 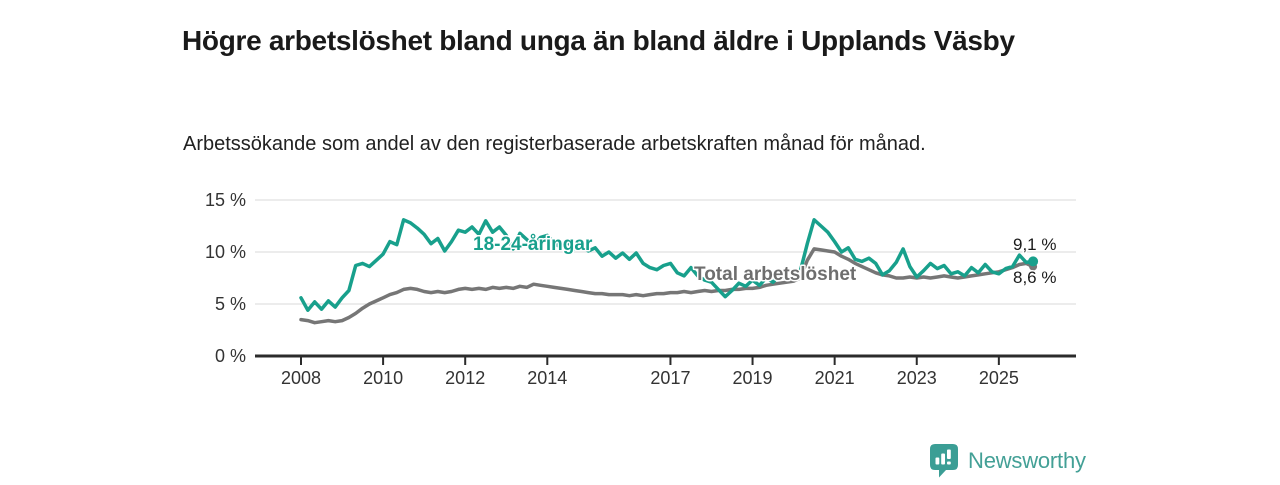 I want to click on end-value-label-18-24: 9,1 %, so click(x=1034, y=244).